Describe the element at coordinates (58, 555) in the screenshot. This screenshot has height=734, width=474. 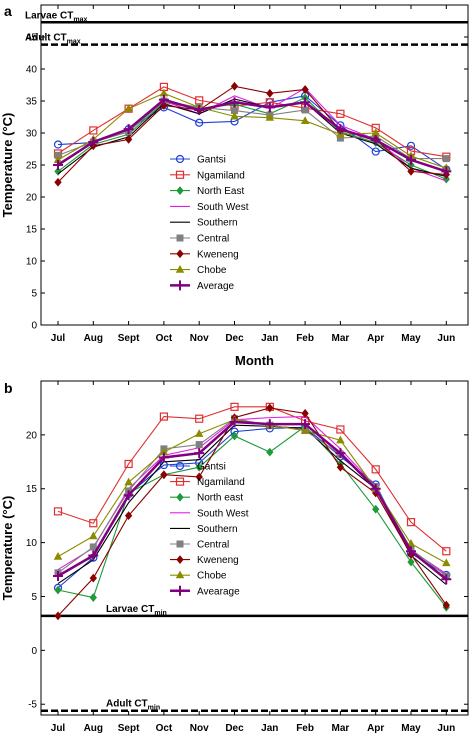
I see `panel-b-point-chobe-jul` at that location.